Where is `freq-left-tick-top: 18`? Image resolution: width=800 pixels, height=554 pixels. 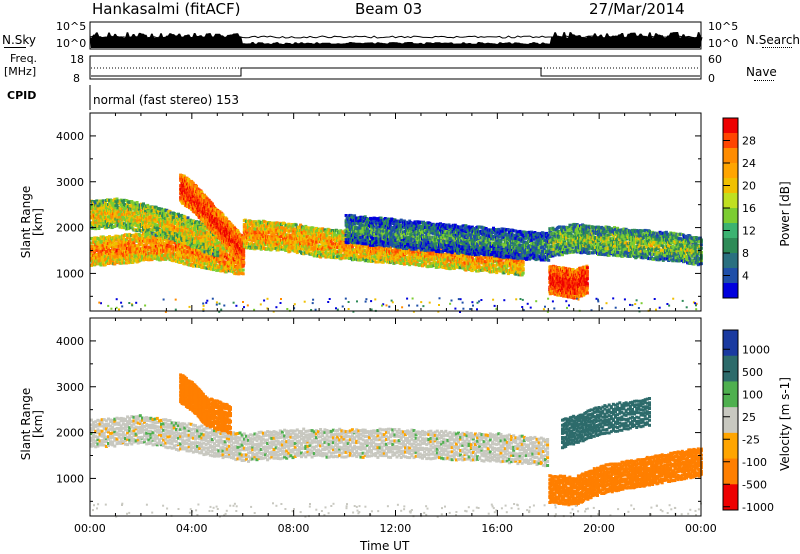
freq-left-tick-top: 18 is located at coordinates (77, 59).